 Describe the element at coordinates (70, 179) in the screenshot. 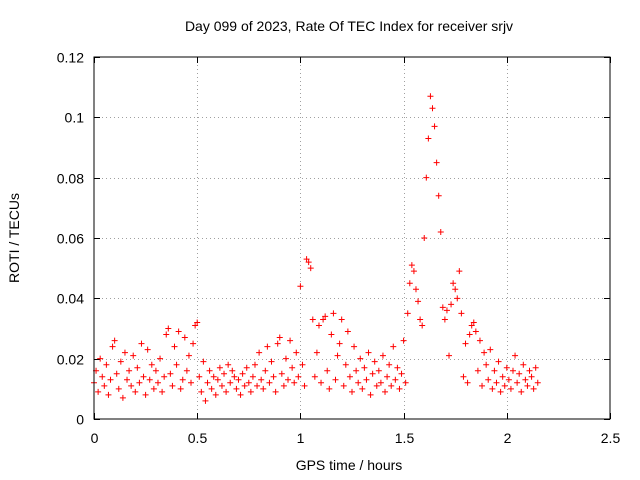

I see `y-tick-label: 0.08` at that location.